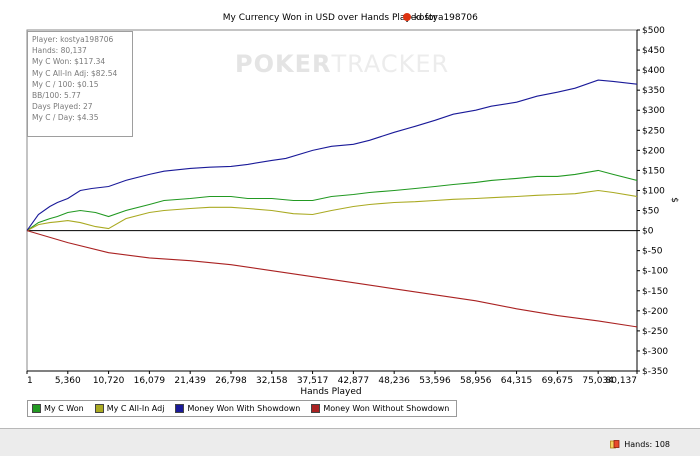  Describe the element at coordinates (653, 191) in the screenshot. I see `y-tick-label: $100` at that location.